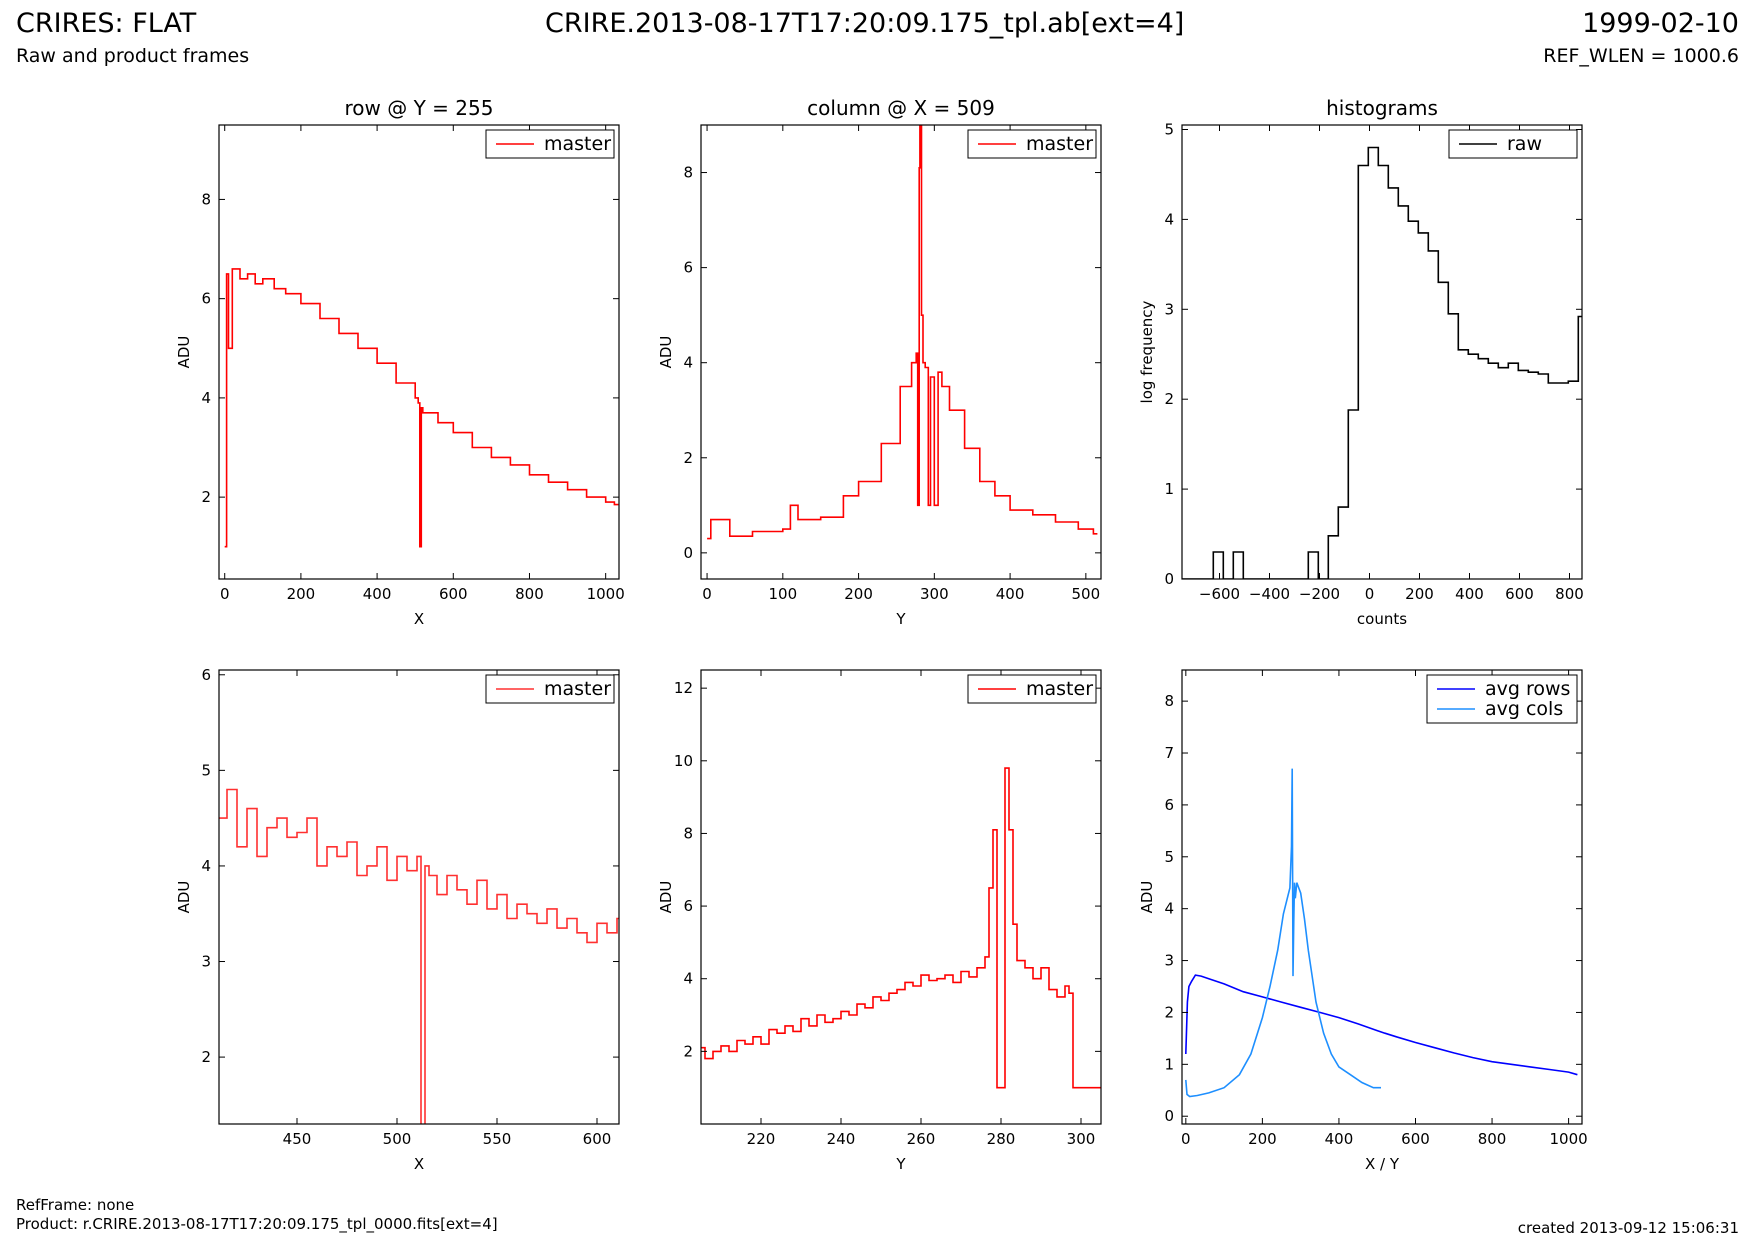  I want to click on page-subtitle: Raw and product frames, so click(133, 56).